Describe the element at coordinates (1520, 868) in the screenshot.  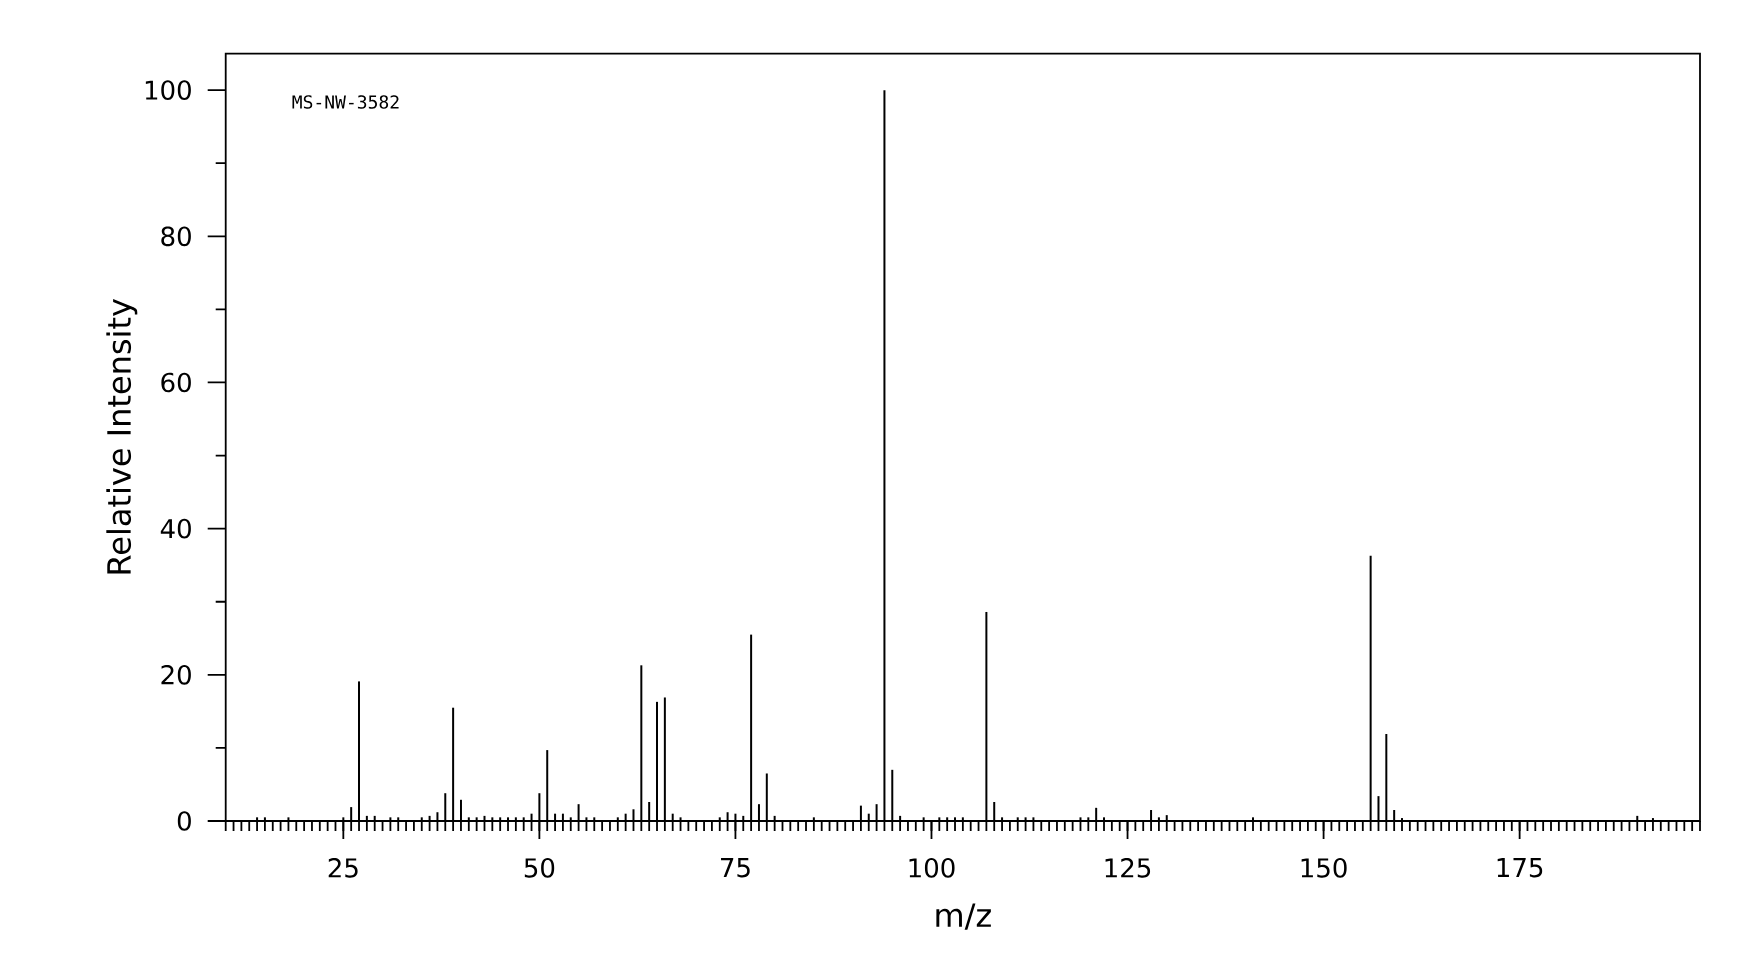
I see `x-tick-label: 175` at that location.